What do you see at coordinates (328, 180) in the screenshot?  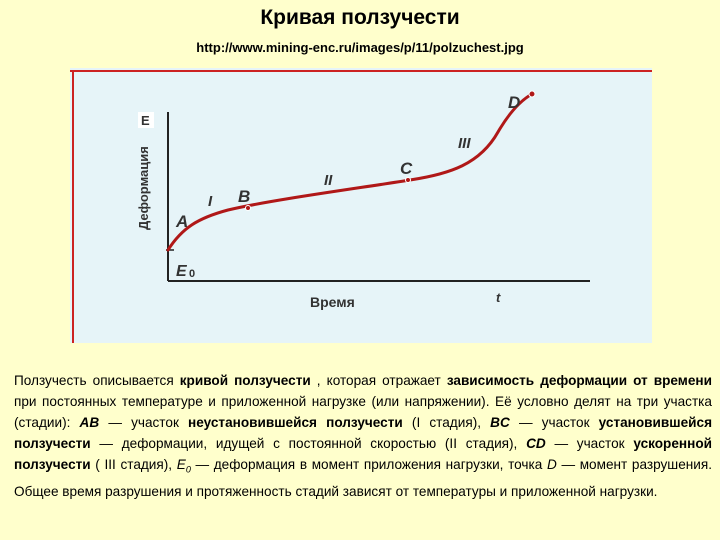 I see `stage-ii-label: II` at bounding box center [328, 180].